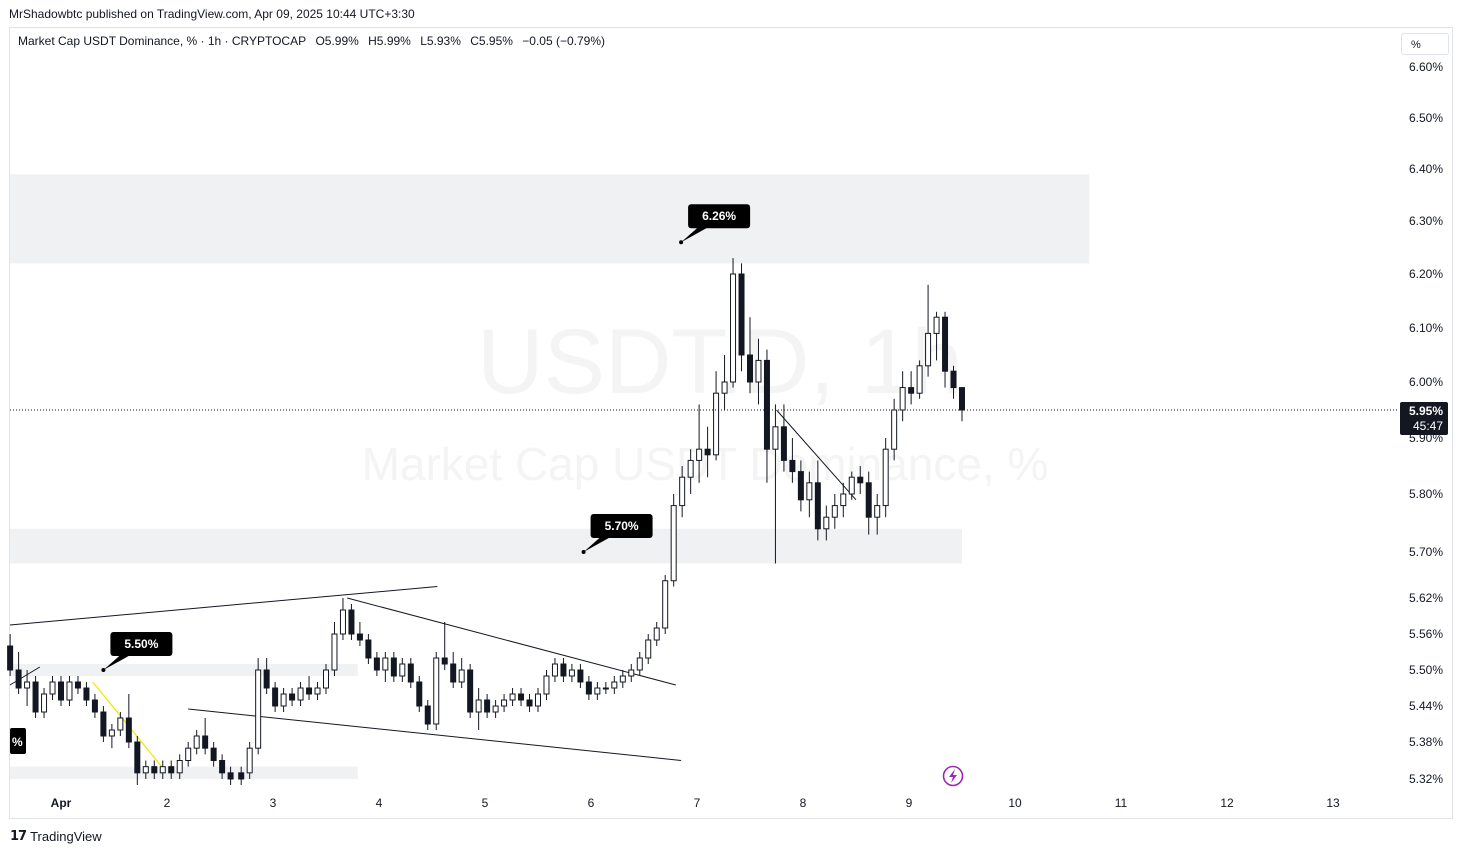 This screenshot has height=855, width=1464. Describe the element at coordinates (56, 836) in the screenshot. I see `tradingview-logo: 17 TradingView` at that location.